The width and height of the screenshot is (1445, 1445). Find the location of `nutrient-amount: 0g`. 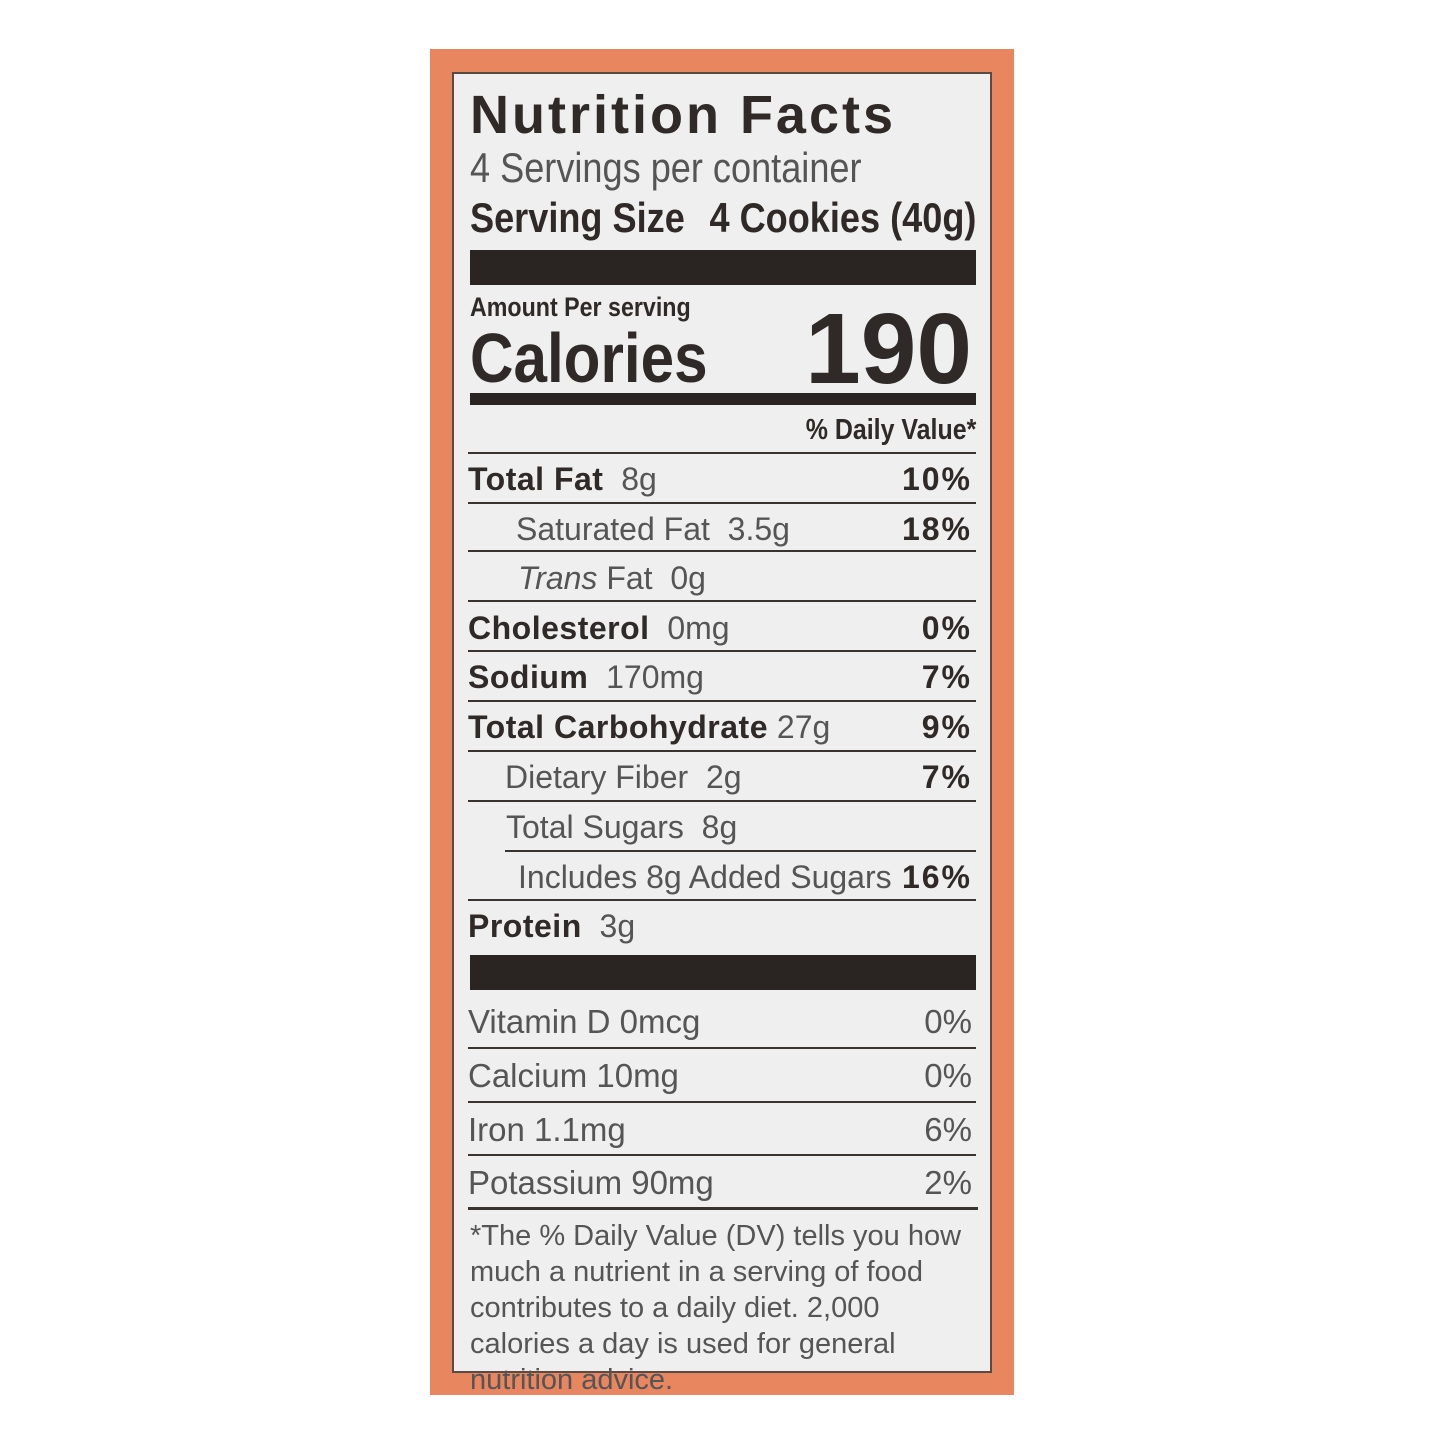

nutrient-amount: 0g is located at coordinates (688, 578).